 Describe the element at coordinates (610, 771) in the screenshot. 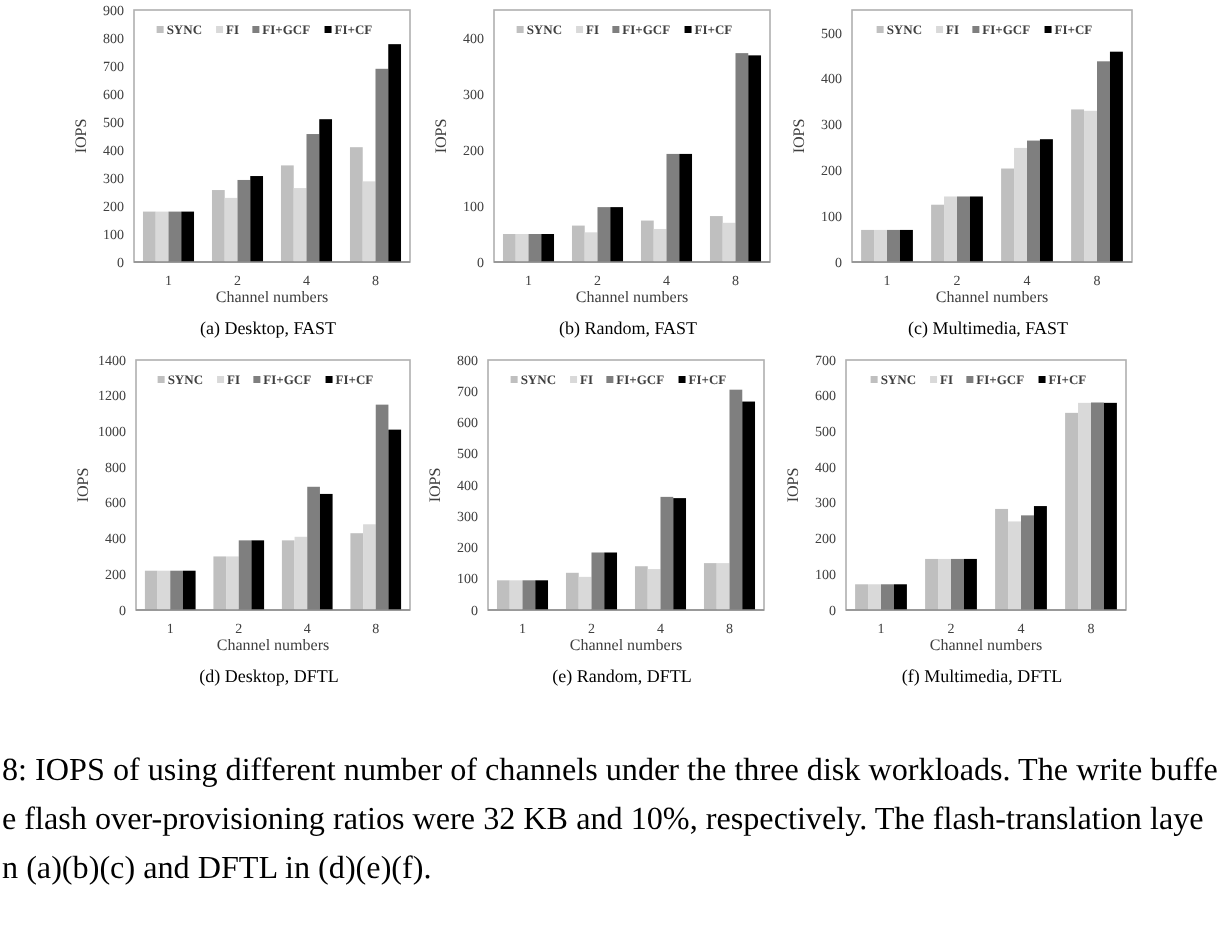

I see `text: 8: IOPS of using different number of channels under the three disk workloads. The write buffe` at that location.